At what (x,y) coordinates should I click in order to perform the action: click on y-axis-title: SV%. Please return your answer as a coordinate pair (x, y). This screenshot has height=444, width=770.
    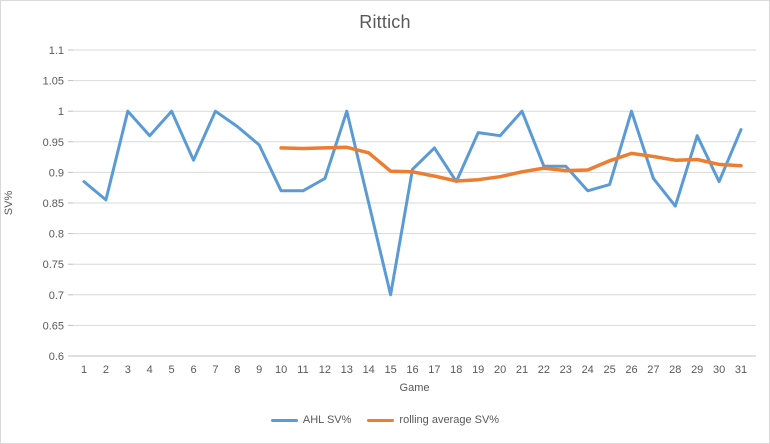
    Looking at the image, I should click on (9, 203).